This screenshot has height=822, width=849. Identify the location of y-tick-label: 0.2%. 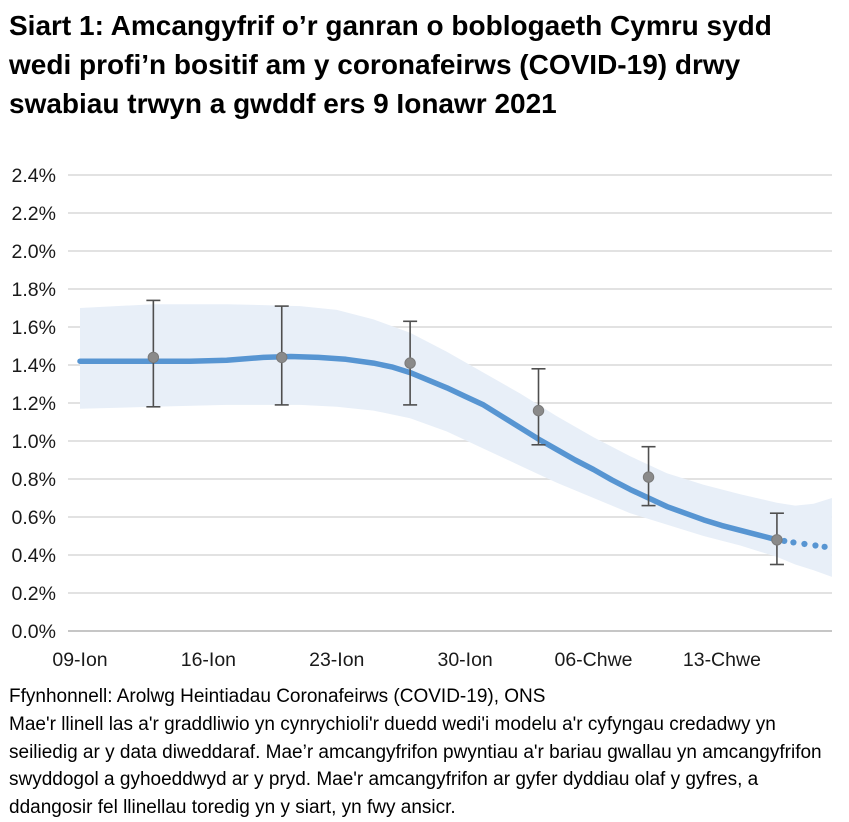
(34, 594).